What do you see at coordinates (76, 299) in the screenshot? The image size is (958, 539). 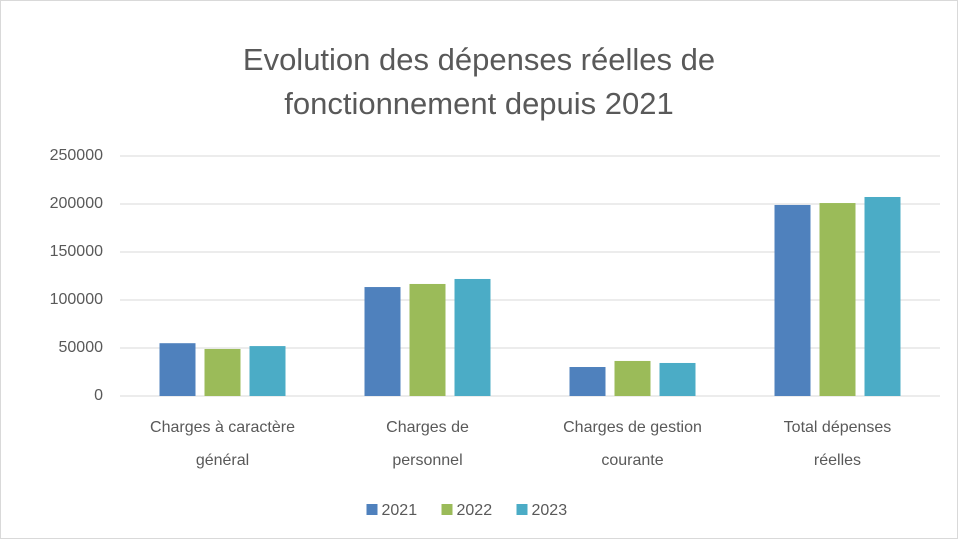 I see `y-tick-label: 100000` at bounding box center [76, 299].